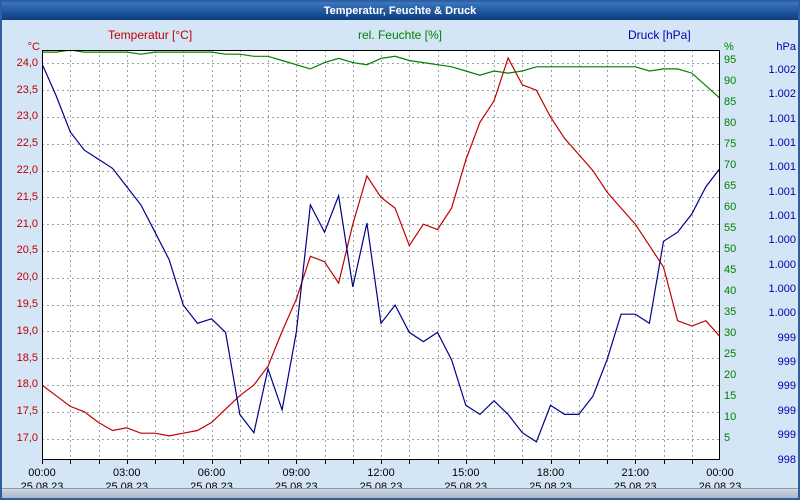 This screenshot has width=800, height=500. What do you see at coordinates (126, 473) in the screenshot?
I see `time-tick-label: 03:00` at bounding box center [126, 473].